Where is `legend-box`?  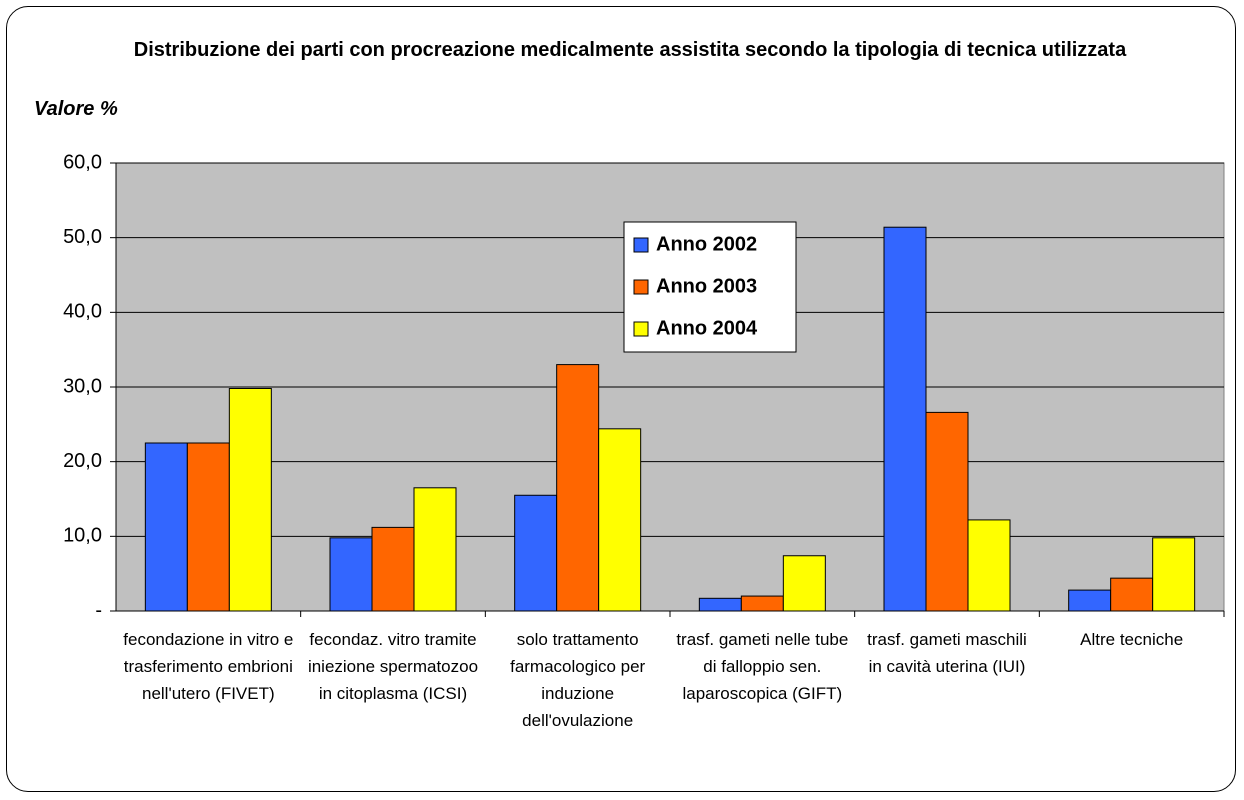
legend-box is located at coordinates (710, 287).